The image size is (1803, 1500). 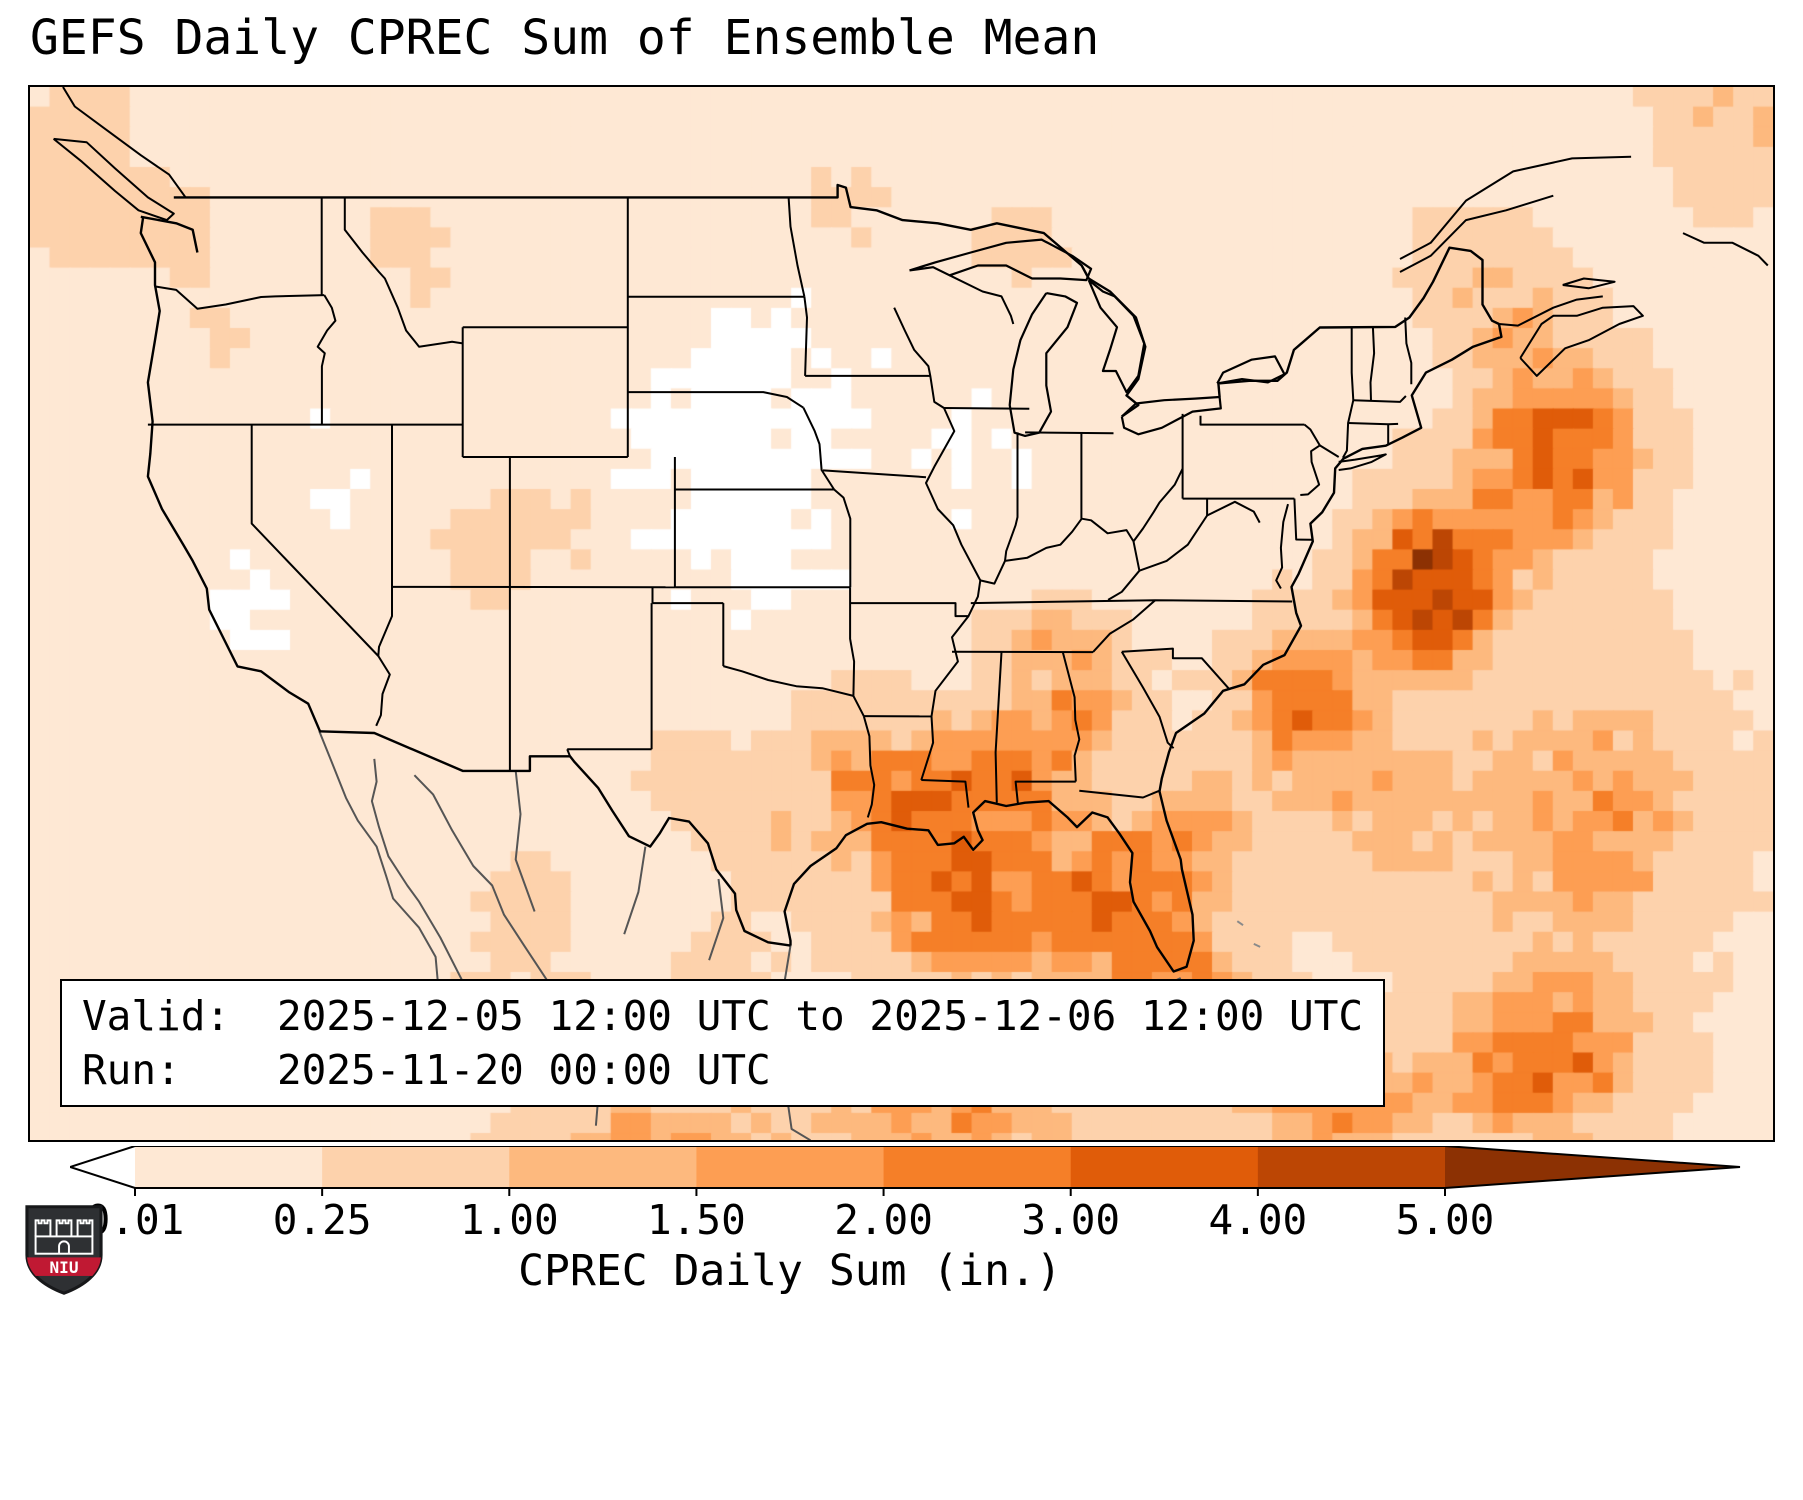 I want to click on colorbar-over-arrow, so click(x=1592, y=1167).